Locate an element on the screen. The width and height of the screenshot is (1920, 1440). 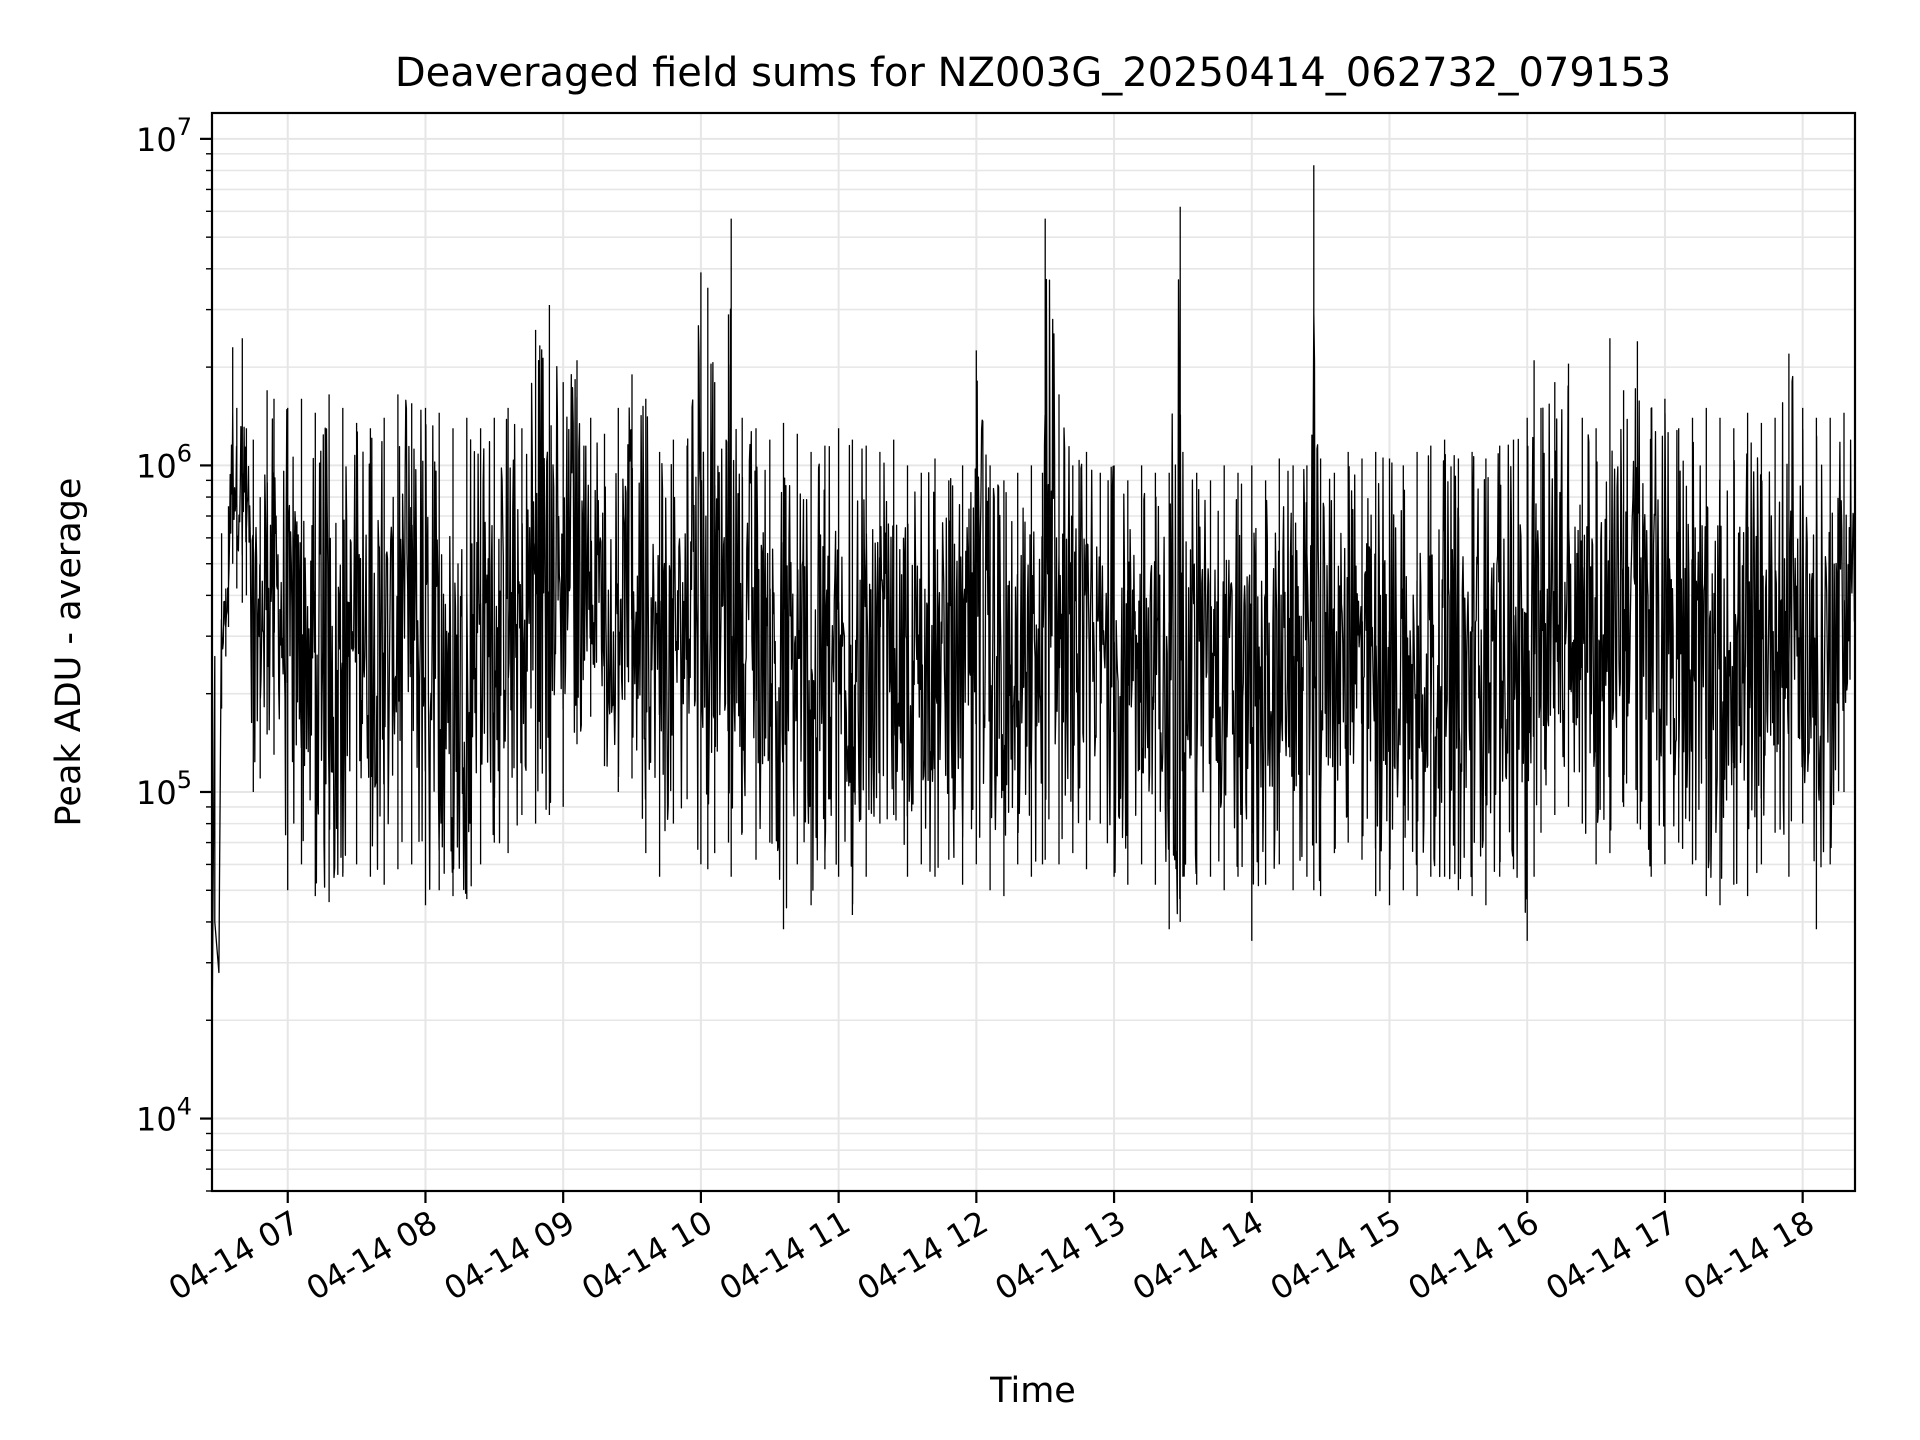
x-tick-label: 04-14 10 is located at coordinates (647, 1255).